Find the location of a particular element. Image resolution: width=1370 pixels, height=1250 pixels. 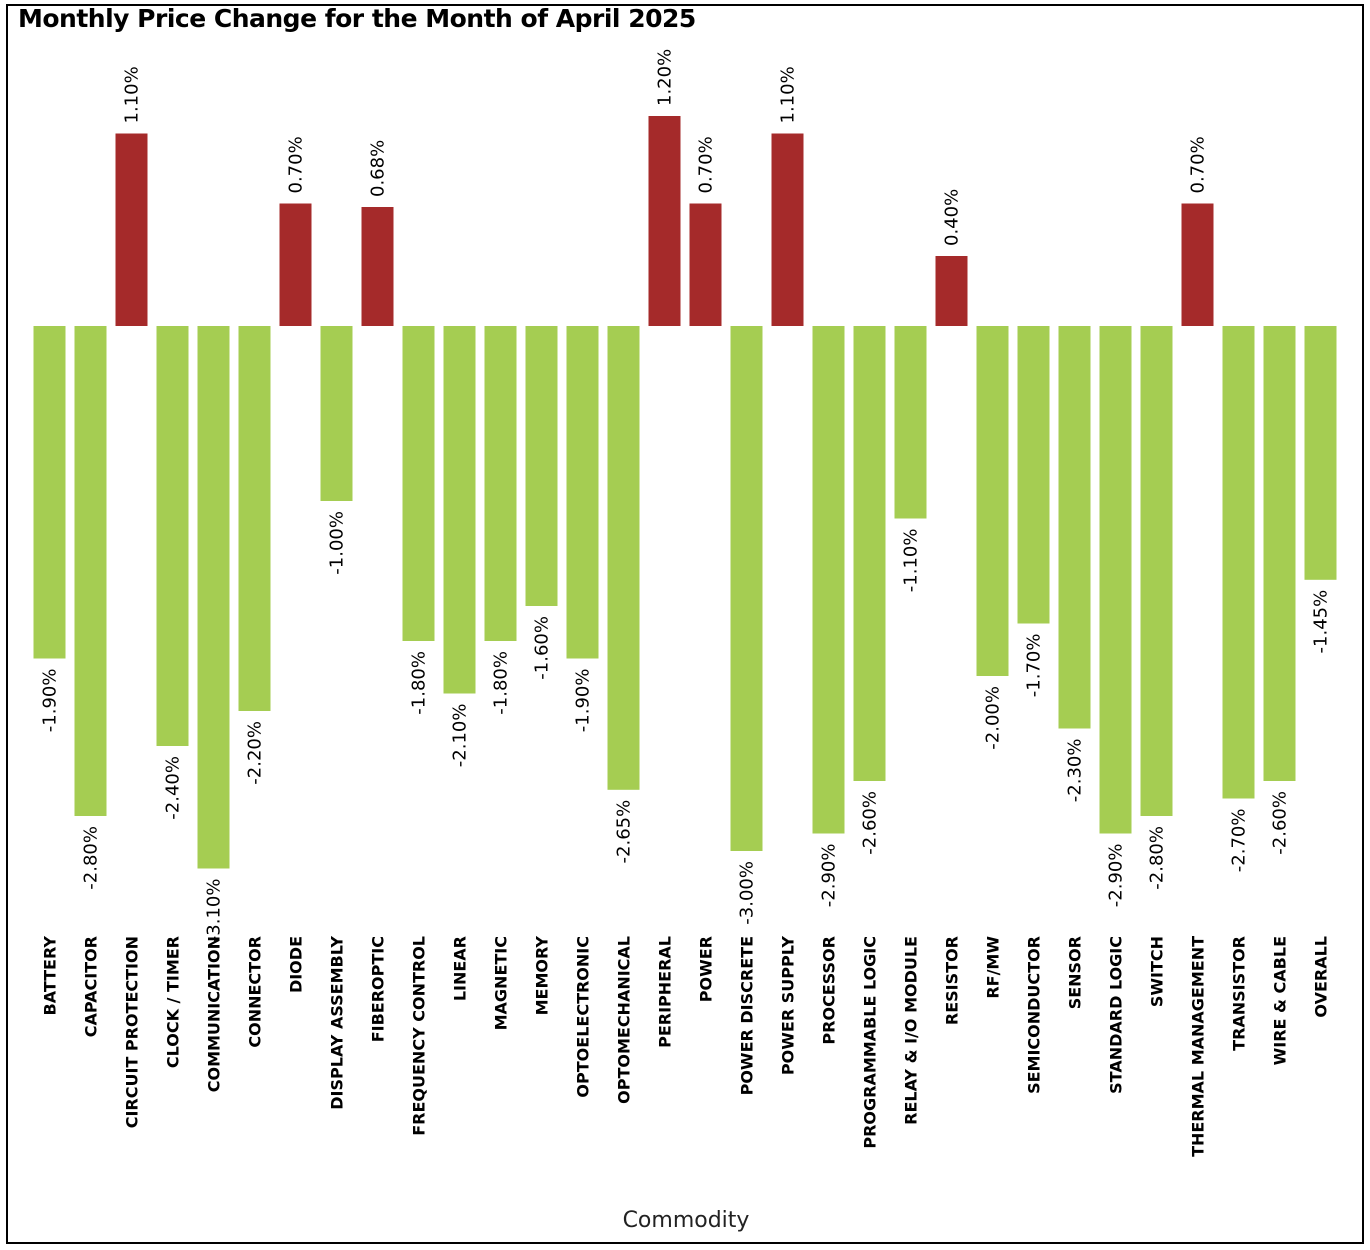

data-label-circuit-protection: 1.10% is located at coordinates (132, 94).